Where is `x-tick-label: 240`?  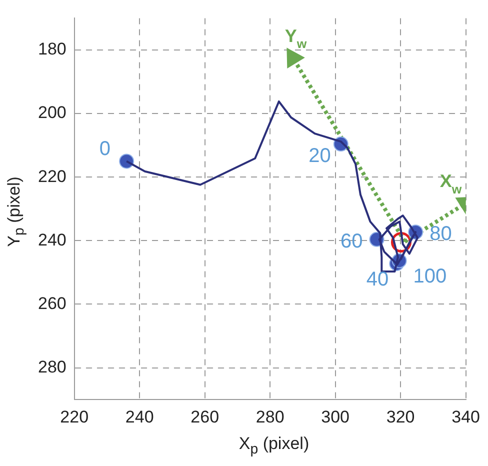 x-tick-label: 240 is located at coordinates (139, 416).